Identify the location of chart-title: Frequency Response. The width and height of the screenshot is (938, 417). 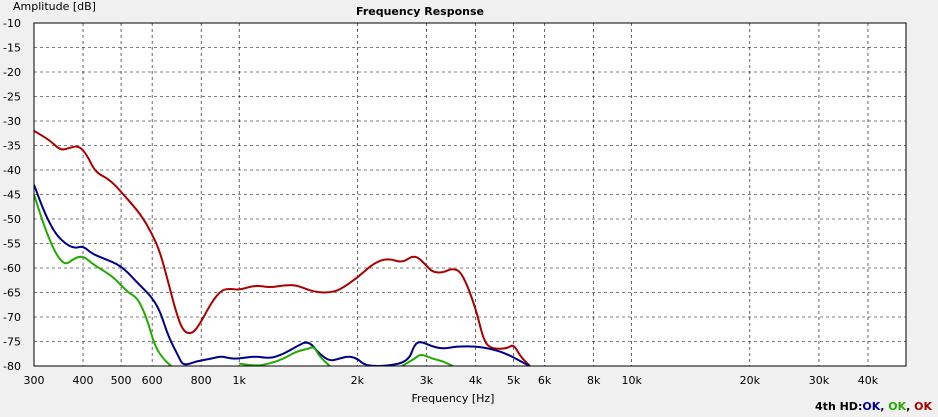
(420, 11).